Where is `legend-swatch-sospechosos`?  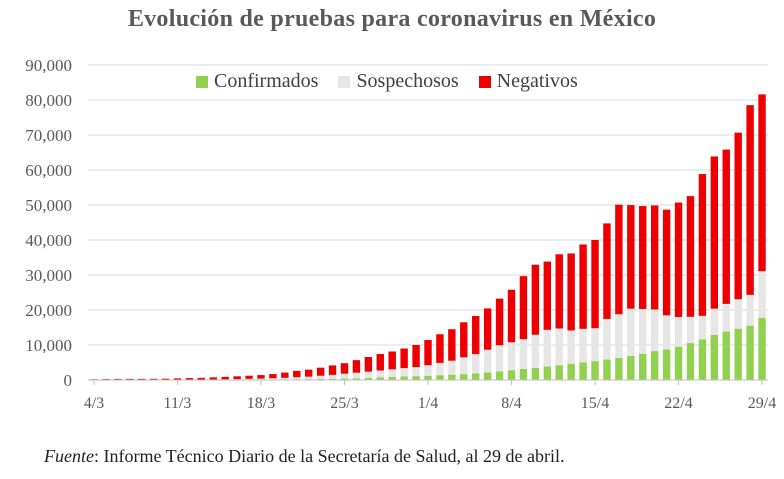 legend-swatch-sospechosos is located at coordinates (344, 81).